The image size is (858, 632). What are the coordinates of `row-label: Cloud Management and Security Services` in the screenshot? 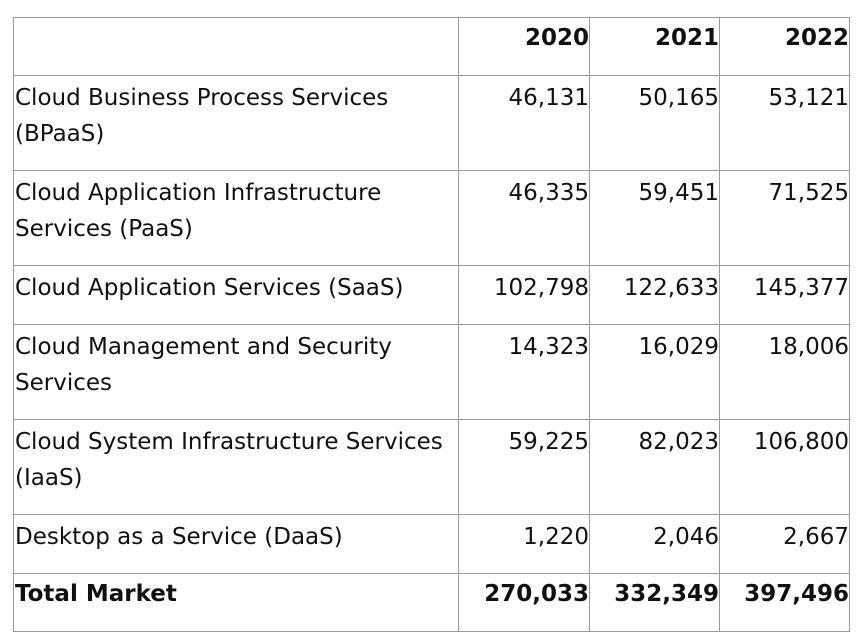 It's located at (236, 372).